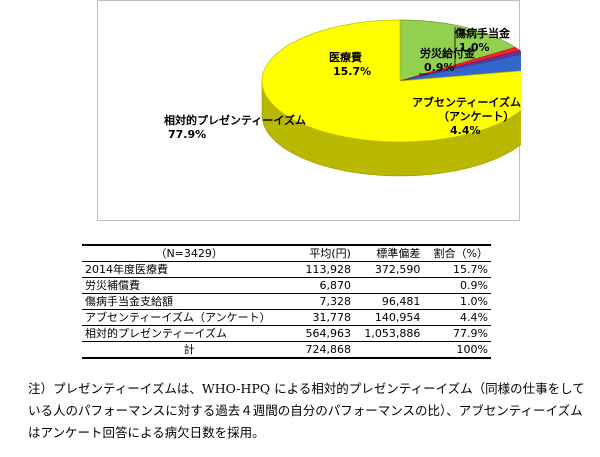 Image resolution: width=600 pixels, height=457 pixels. What do you see at coordinates (328, 349) in the screenshot?
I see `row-mean: 724,868` at bounding box center [328, 349].